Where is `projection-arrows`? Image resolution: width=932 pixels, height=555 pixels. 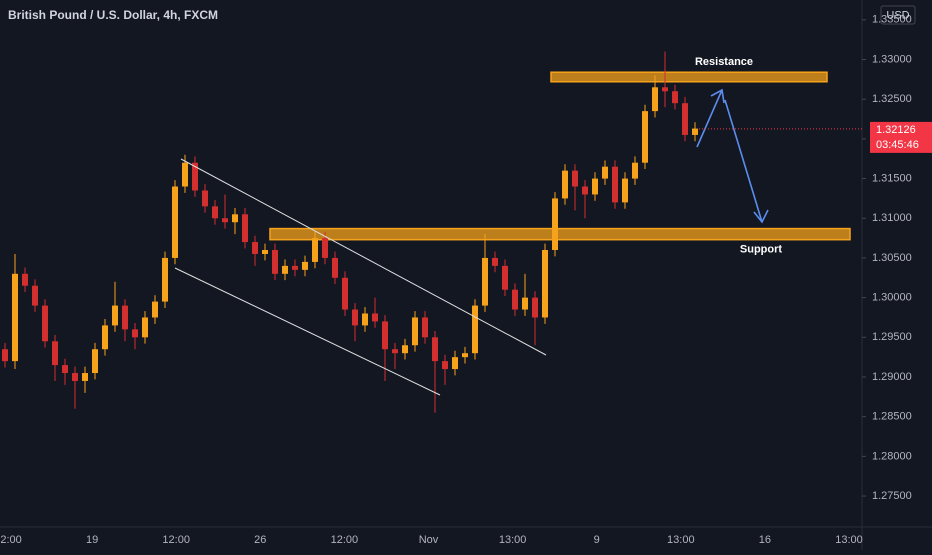
projection-arrows is located at coordinates (732, 156).